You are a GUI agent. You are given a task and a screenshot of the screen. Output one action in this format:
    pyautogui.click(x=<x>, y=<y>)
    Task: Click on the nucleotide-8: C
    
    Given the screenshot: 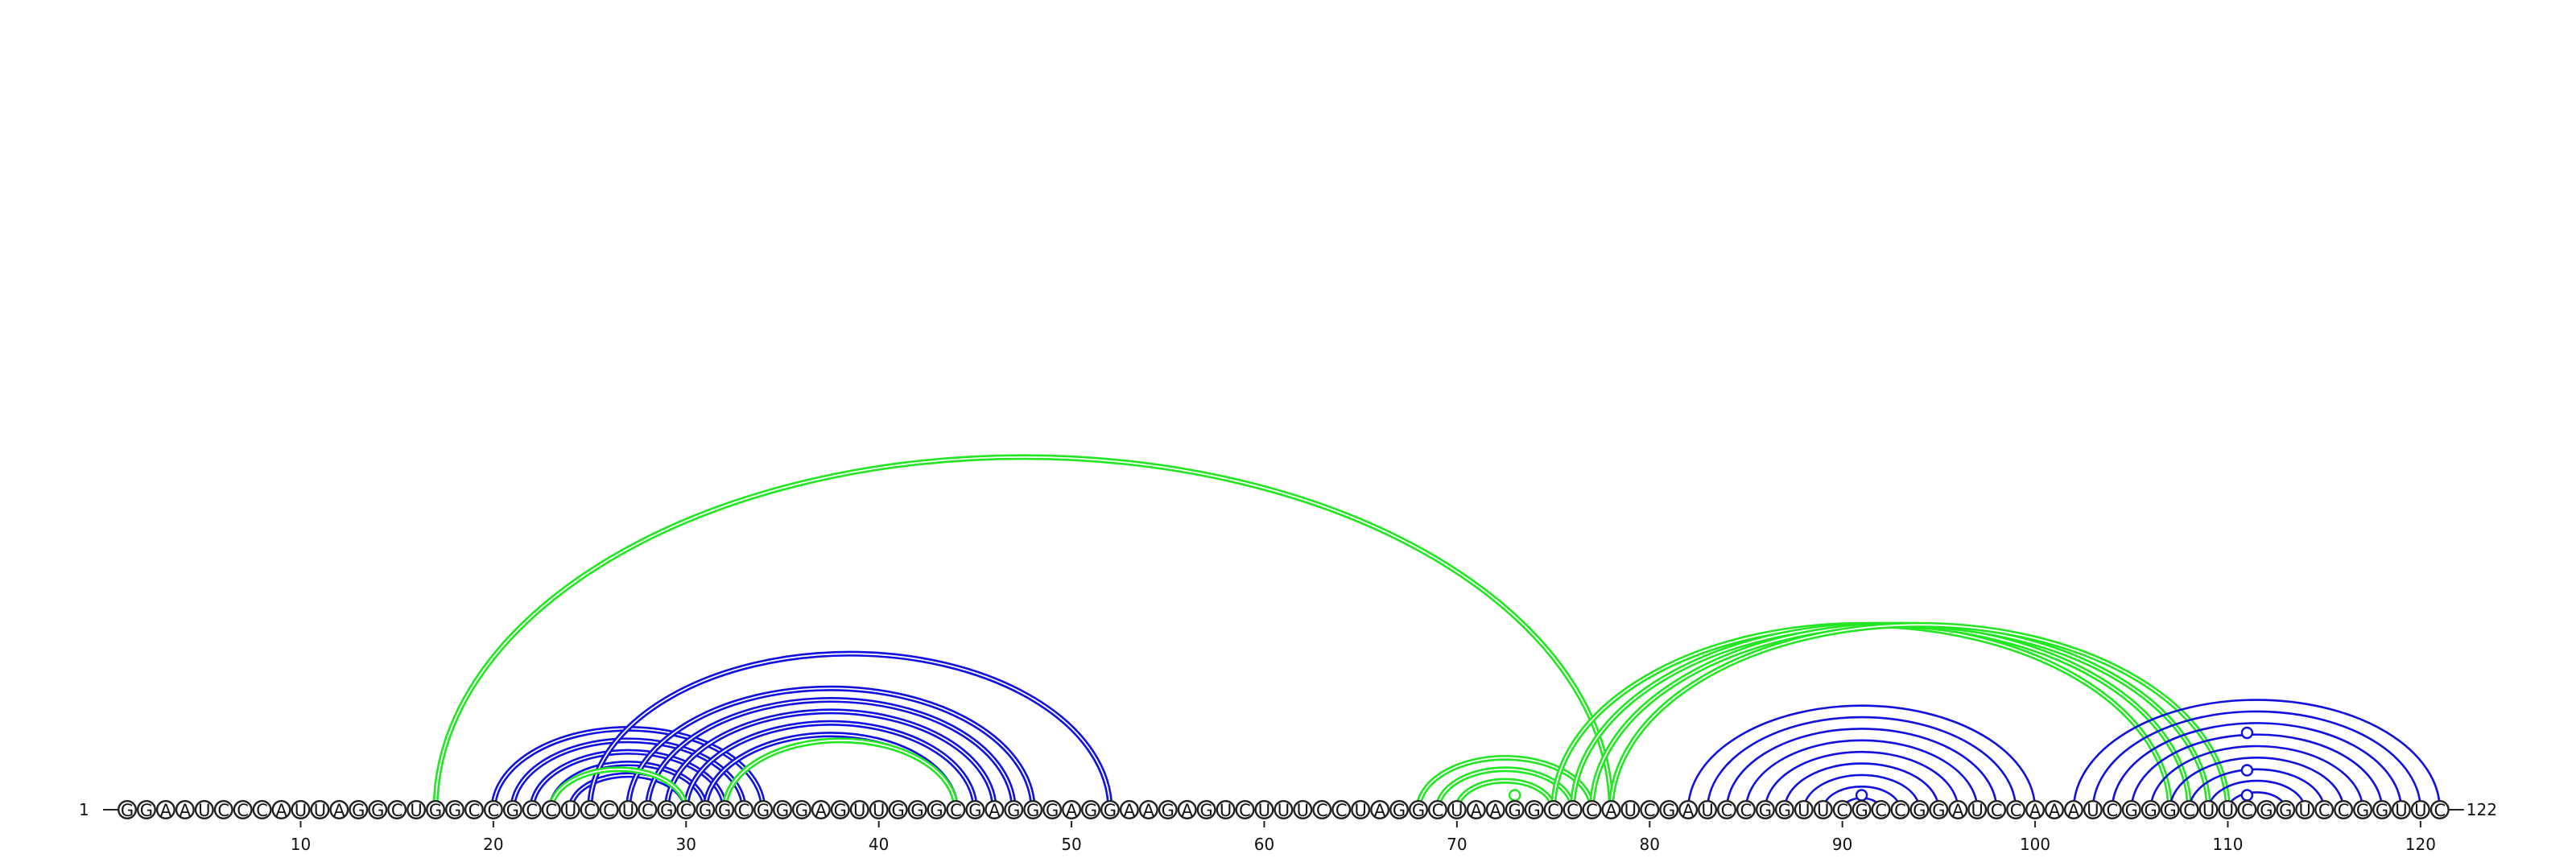 What is the action you would take?
    pyautogui.click(x=262, y=810)
    